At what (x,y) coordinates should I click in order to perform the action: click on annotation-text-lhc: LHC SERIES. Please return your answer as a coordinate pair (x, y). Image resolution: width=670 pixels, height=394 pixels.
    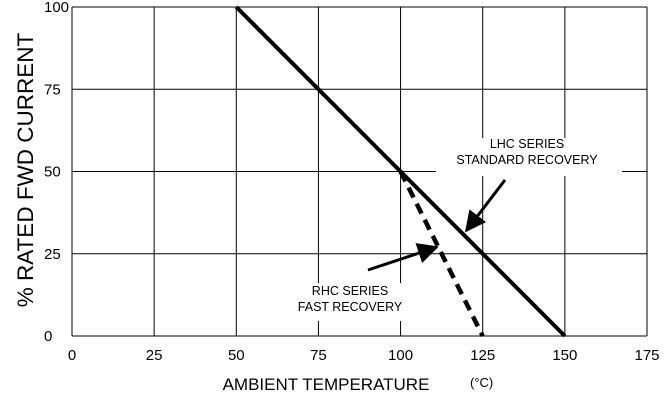
    Looking at the image, I should click on (527, 144).